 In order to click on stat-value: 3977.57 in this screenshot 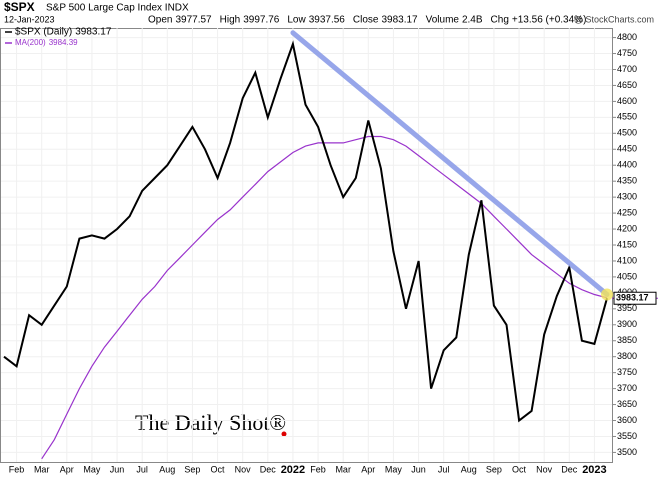, I will do `click(193, 20)`.